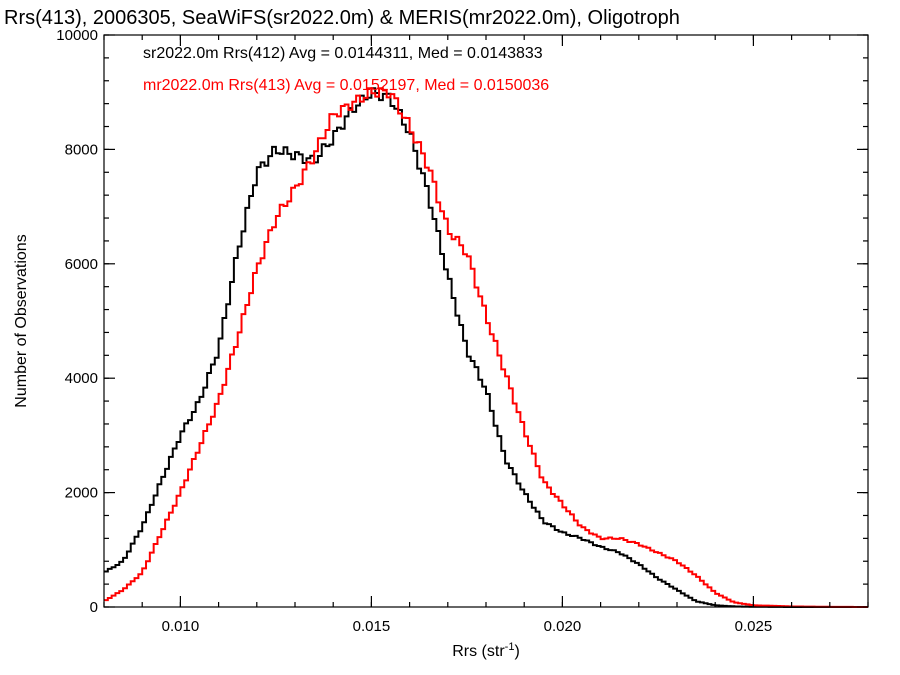 Image resolution: width=900 pixels, height=675 pixels. What do you see at coordinates (181, 626) in the screenshot?
I see `x-tick-label: 0.010` at bounding box center [181, 626].